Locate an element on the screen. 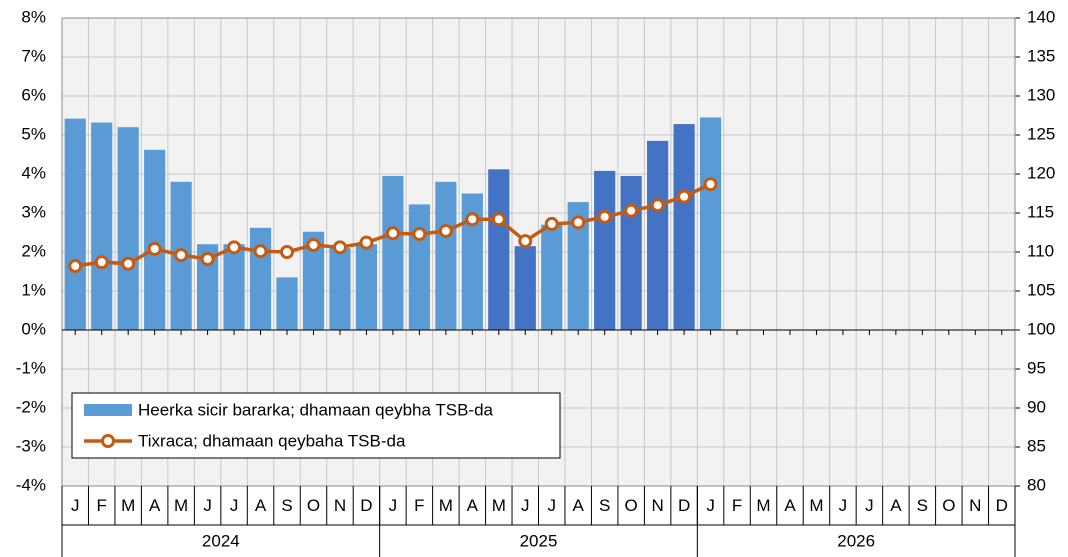  y-tick-label: 4% is located at coordinates (33, 172).